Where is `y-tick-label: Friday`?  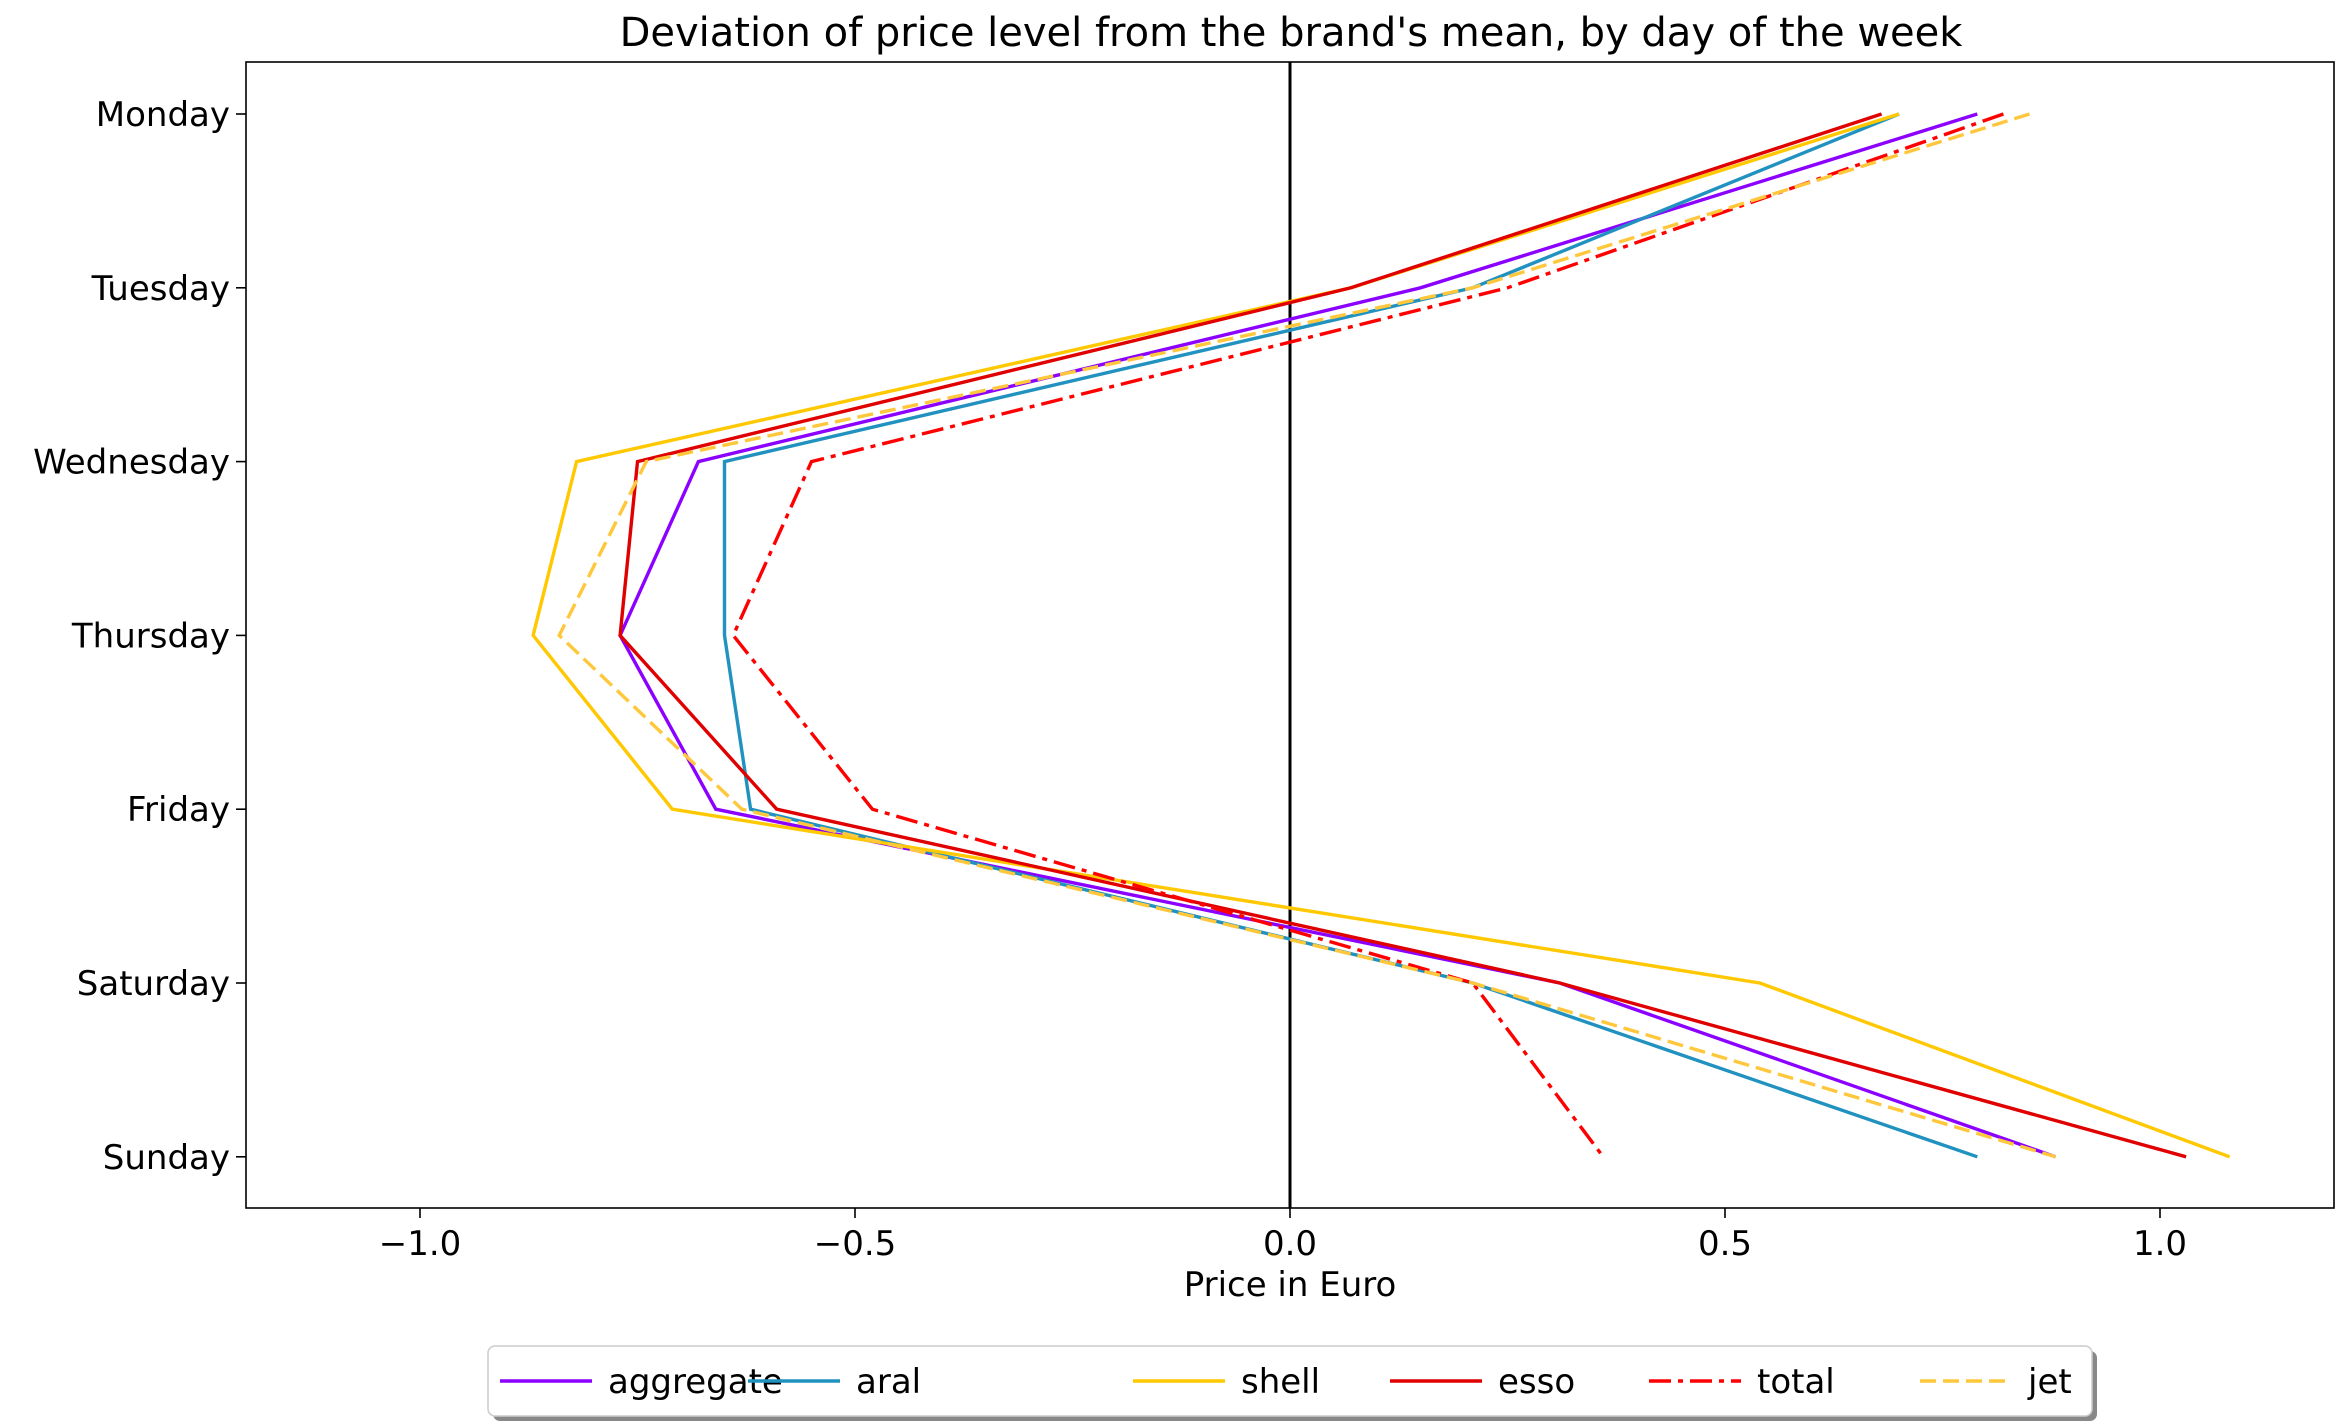
y-tick-label: Friday is located at coordinates (178, 810).